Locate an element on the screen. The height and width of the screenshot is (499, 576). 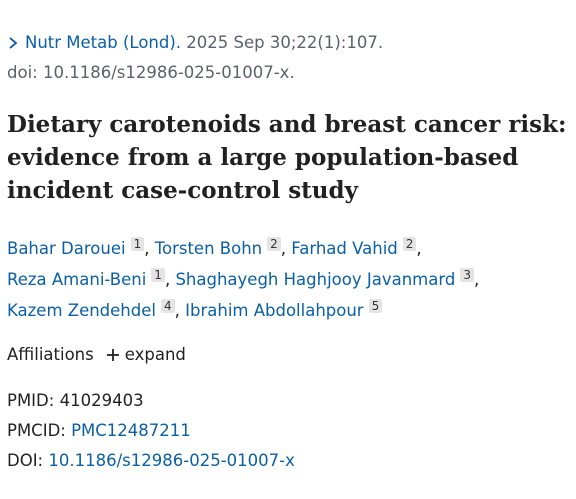
identifier-value: 10.1186/s12986-025-01007-x is located at coordinates (171, 460).